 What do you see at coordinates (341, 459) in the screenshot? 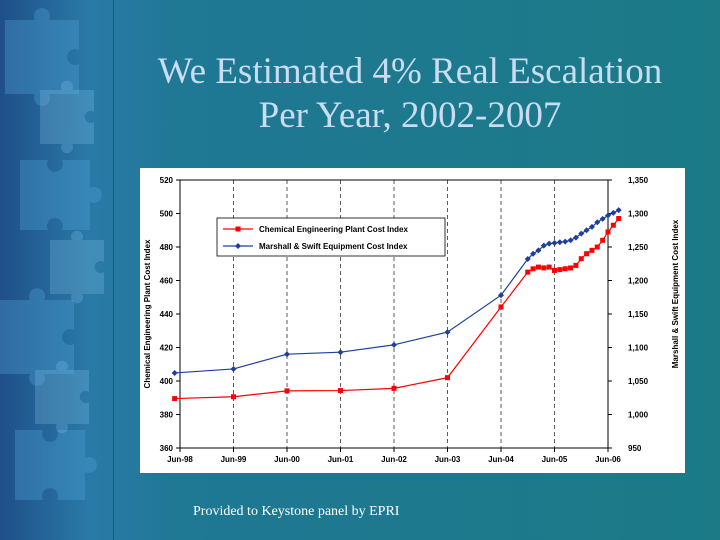
I see `x-tick-label: Jun-01` at bounding box center [341, 459].